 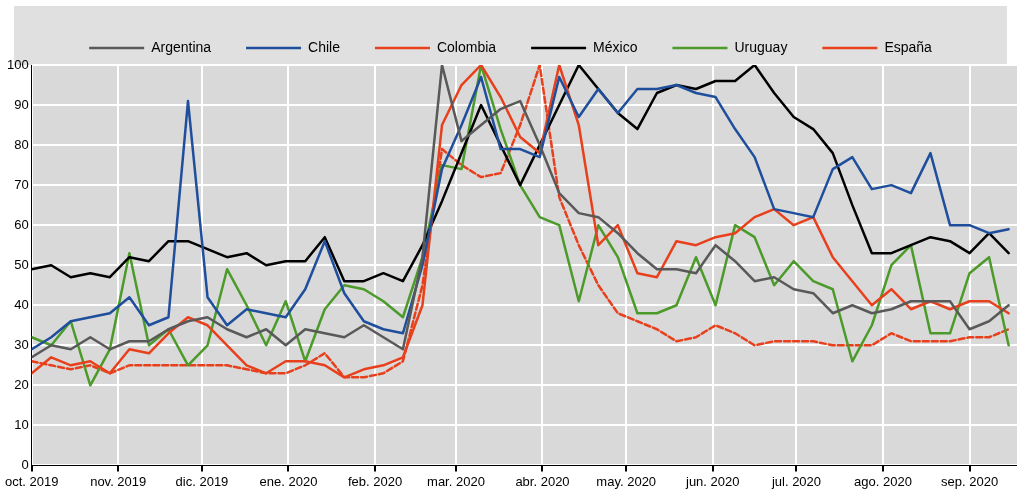 I want to click on legend-label: Argentina, so click(x=181, y=46).